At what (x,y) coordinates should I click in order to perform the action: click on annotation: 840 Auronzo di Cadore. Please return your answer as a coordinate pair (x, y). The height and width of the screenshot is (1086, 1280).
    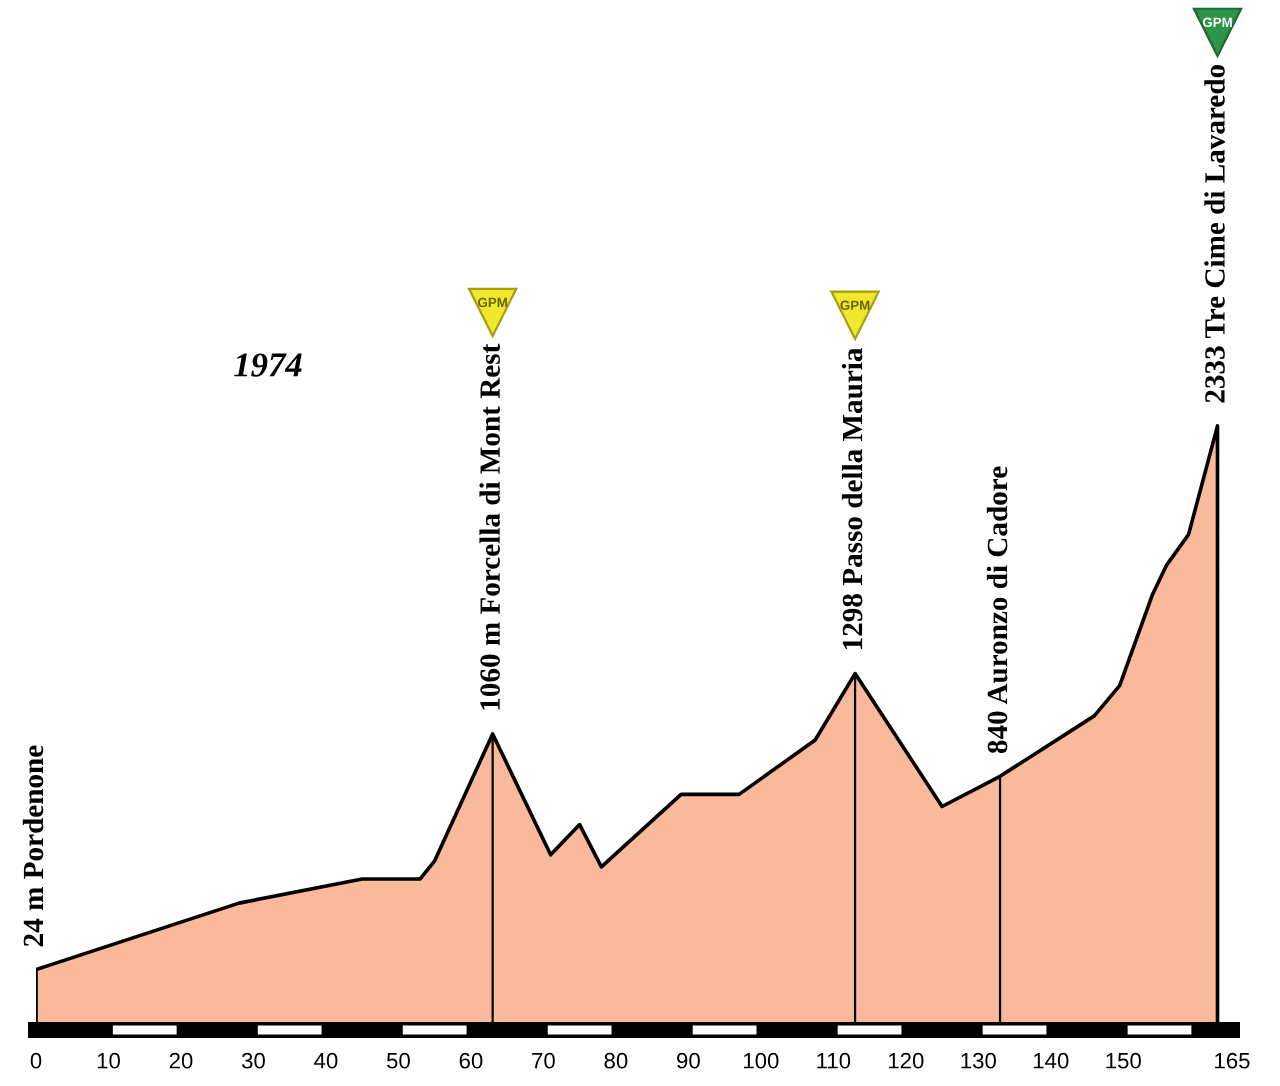
    Looking at the image, I should click on (997, 610).